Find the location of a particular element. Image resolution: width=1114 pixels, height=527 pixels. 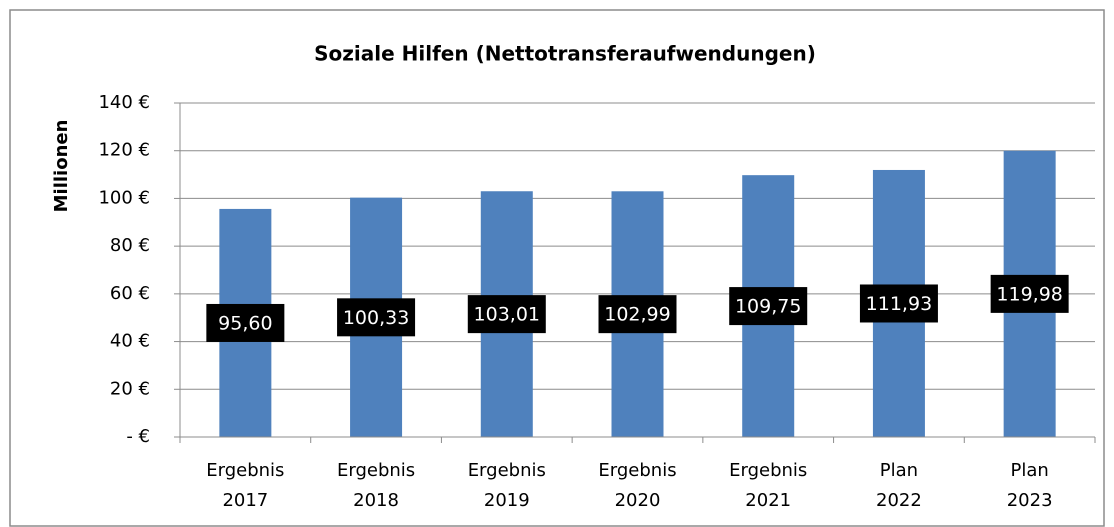

x-tick-label: Ergebnis 2021 is located at coordinates (768, 485).